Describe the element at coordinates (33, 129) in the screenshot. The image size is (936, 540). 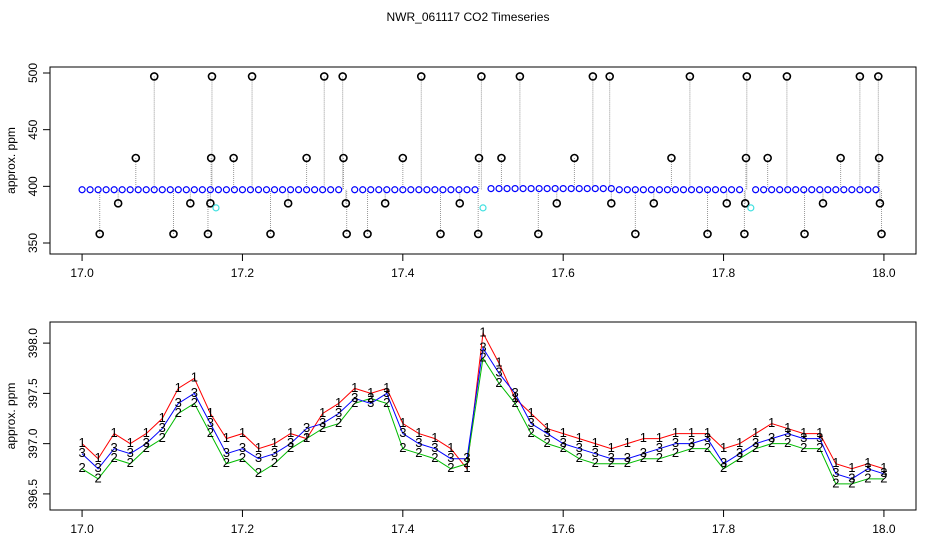
I see `y-tick-label: 450` at that location.